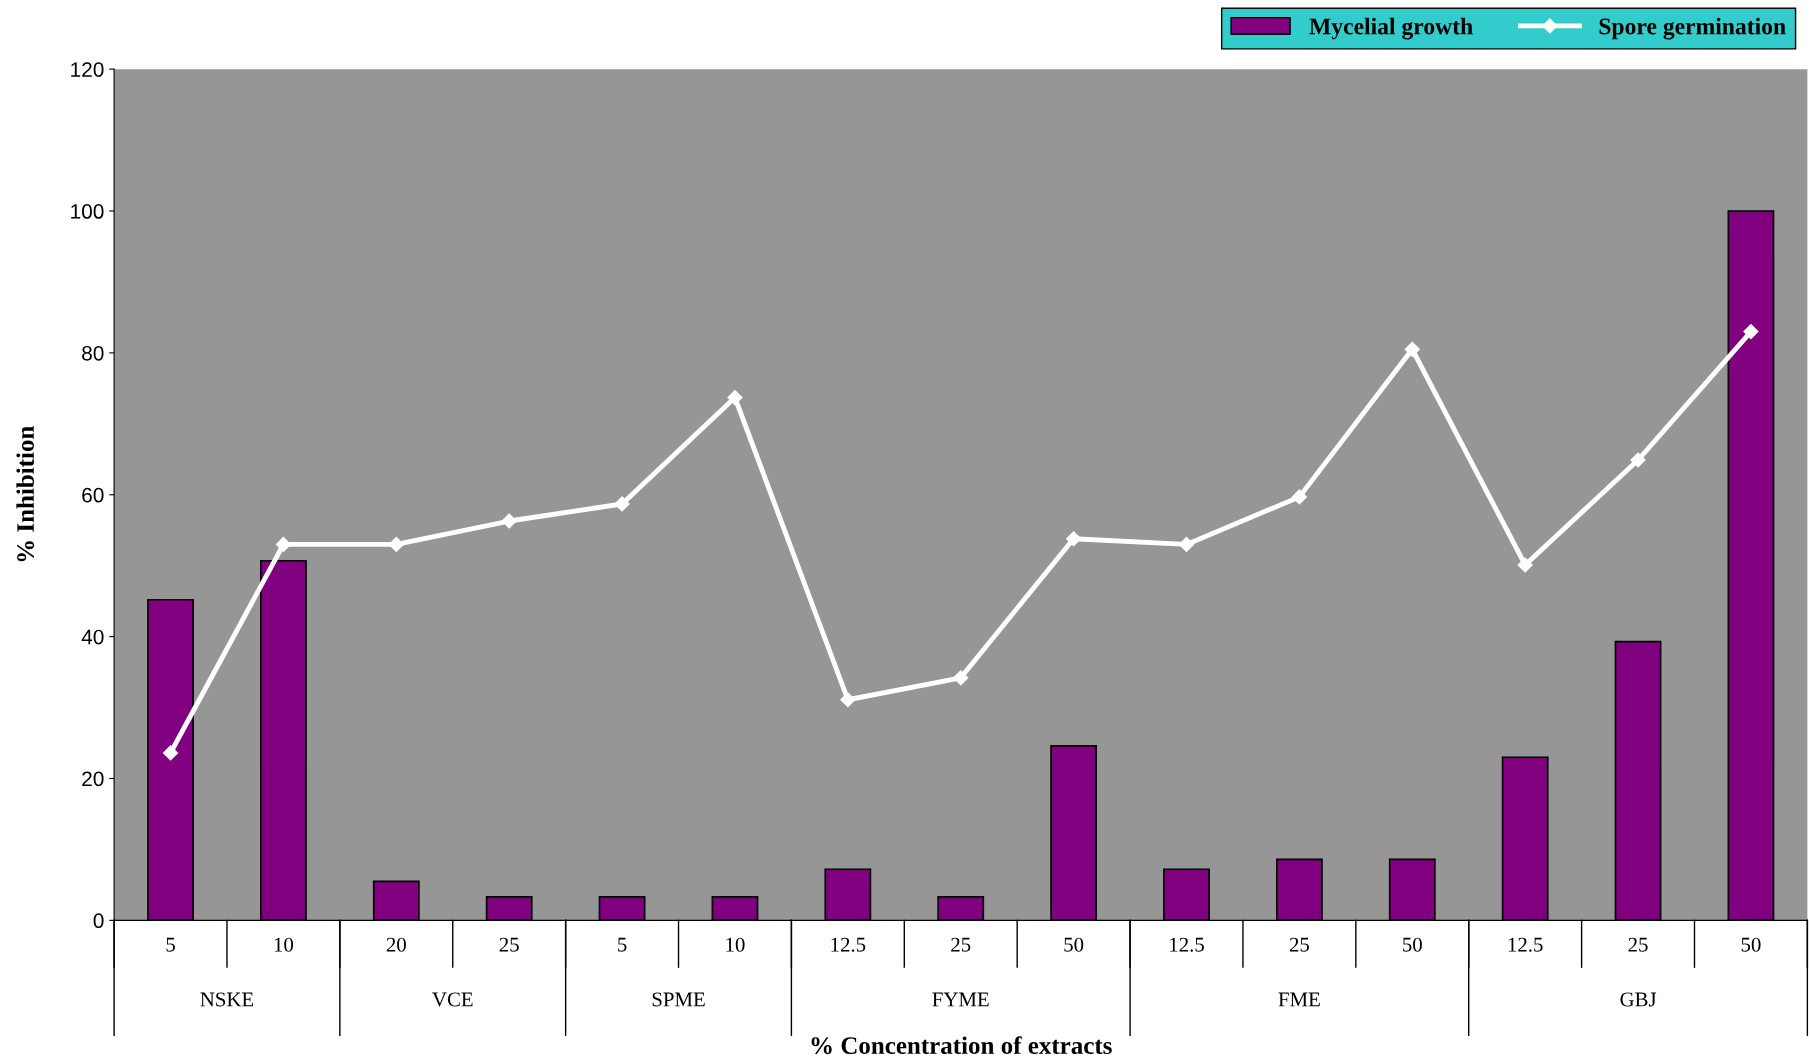 The height and width of the screenshot is (1064, 1811). I want to click on text: FYME, so click(960, 999).